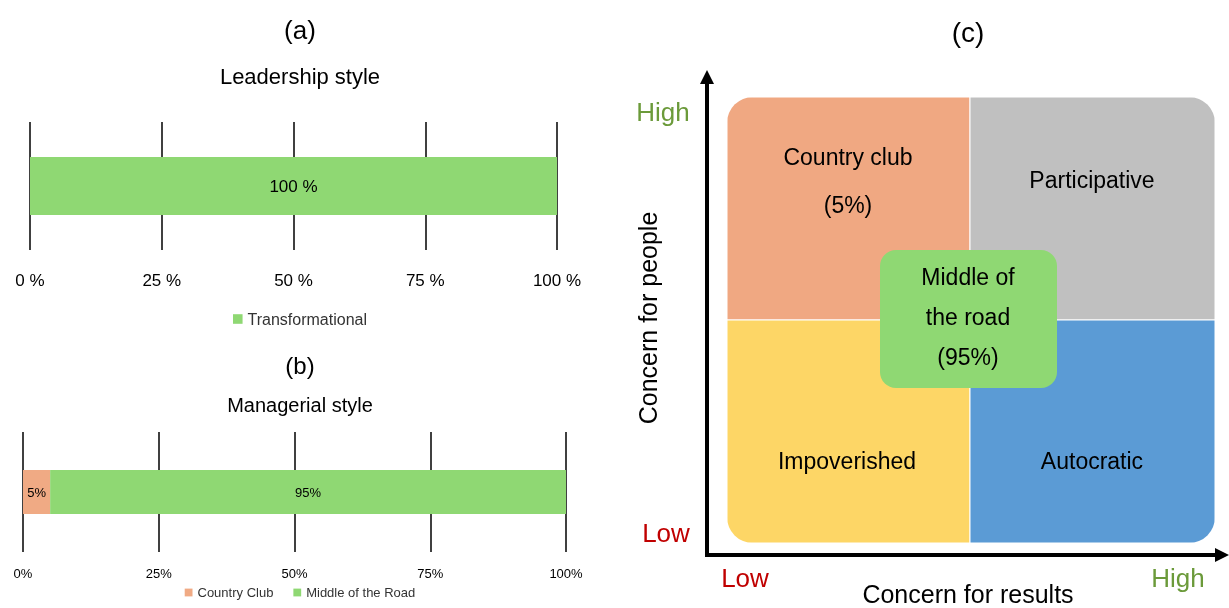  I want to click on text: Autocratic, so click(1092, 461).